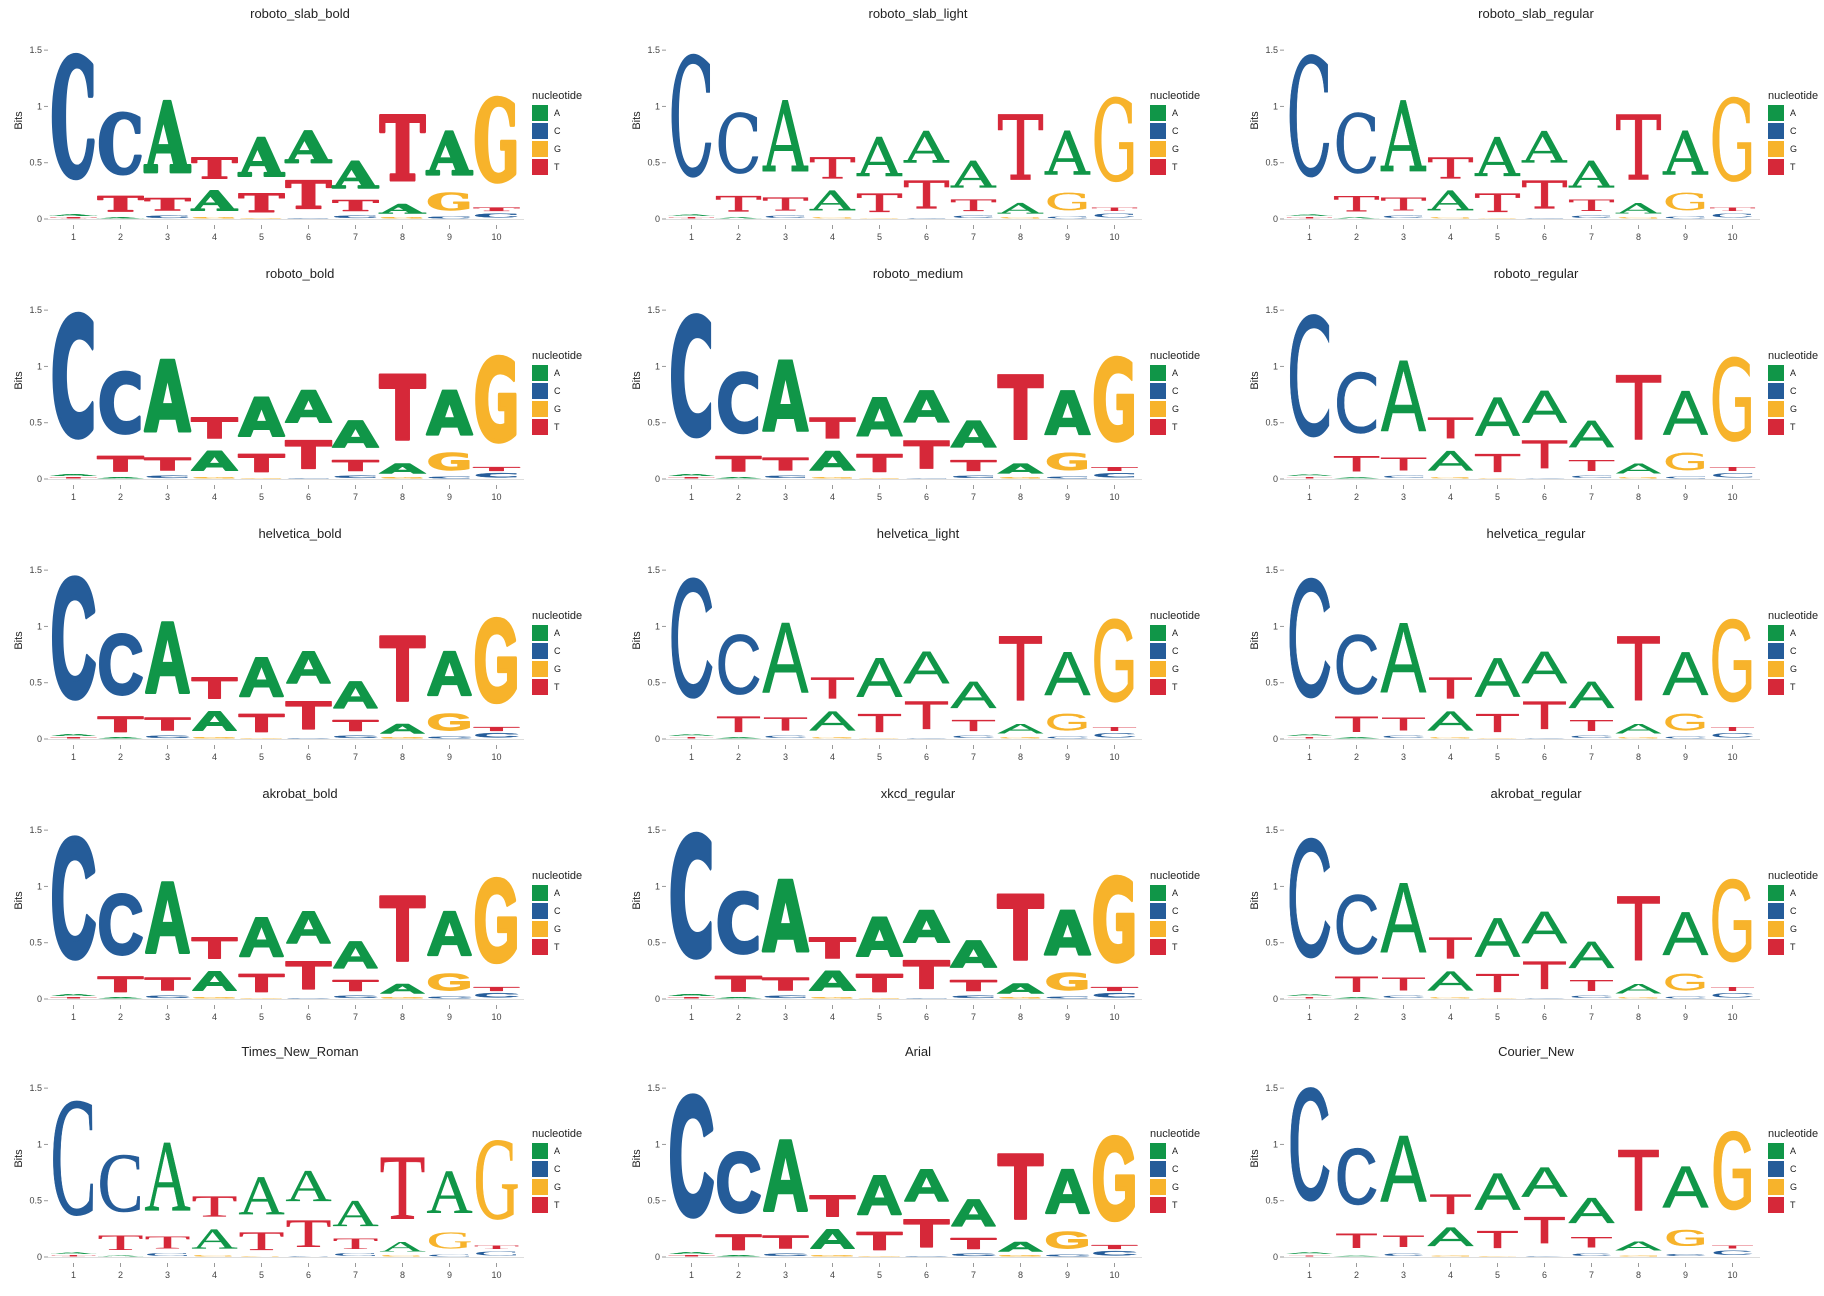 This screenshot has height=1296, width=1824. I want to click on panel-title: roboto_regular, so click(1536, 273).